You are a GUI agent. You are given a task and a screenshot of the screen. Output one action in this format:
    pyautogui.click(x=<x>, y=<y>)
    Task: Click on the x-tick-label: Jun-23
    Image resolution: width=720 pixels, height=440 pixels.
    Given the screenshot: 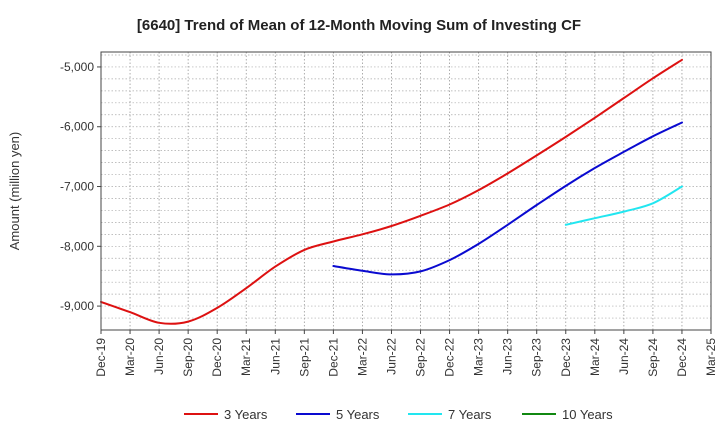 What is the action you would take?
    pyautogui.click(x=508, y=356)
    